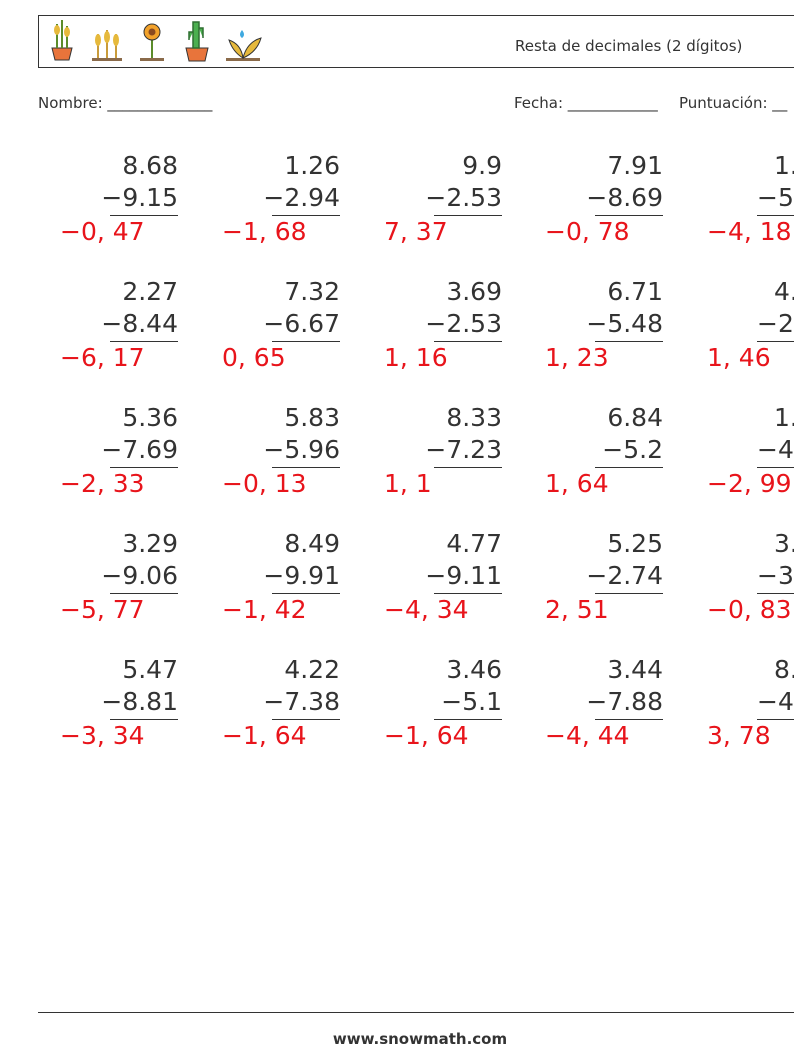 This screenshot has height=1053, width=794. What do you see at coordinates (604, 198) in the screenshot?
I see `problem: 7.91 −8.69 −0, 78` at bounding box center [604, 198].